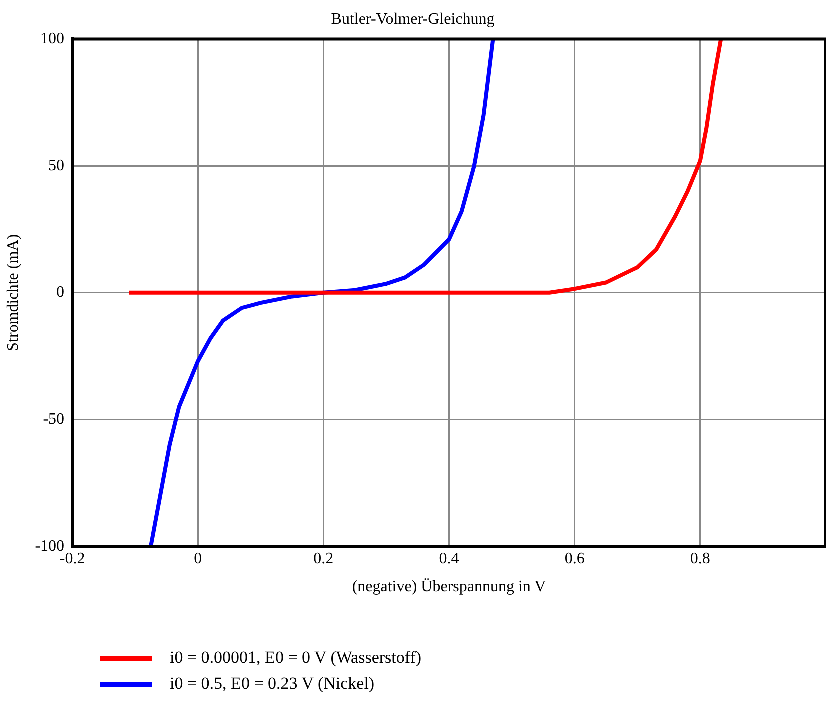 The width and height of the screenshot is (826, 701). Describe the element at coordinates (60, 293) in the screenshot. I see `y-tick-label: 0` at that location.